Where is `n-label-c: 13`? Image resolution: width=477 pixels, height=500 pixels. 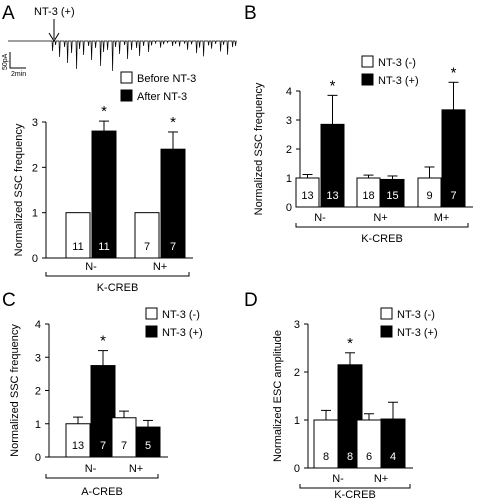
n-label-c: 13 is located at coordinates (78, 446).